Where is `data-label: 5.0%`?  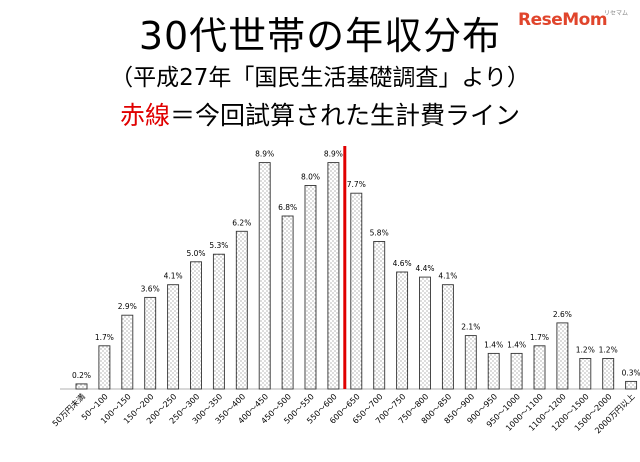
data-label: 5.0% is located at coordinates (195, 253).